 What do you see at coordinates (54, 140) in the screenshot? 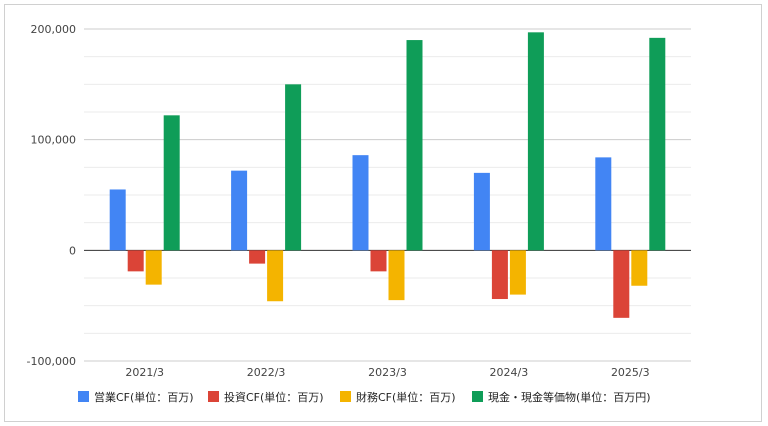
I see `y-tick-label: 100,000` at bounding box center [54, 140].